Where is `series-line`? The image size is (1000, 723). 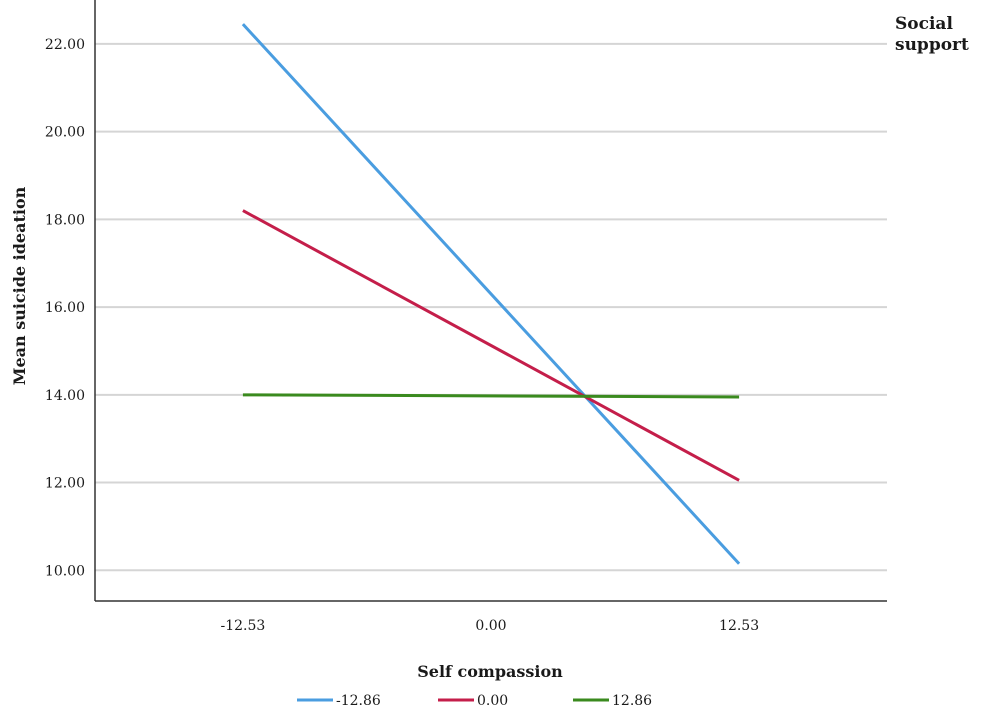
series-line is located at coordinates (491, 396).